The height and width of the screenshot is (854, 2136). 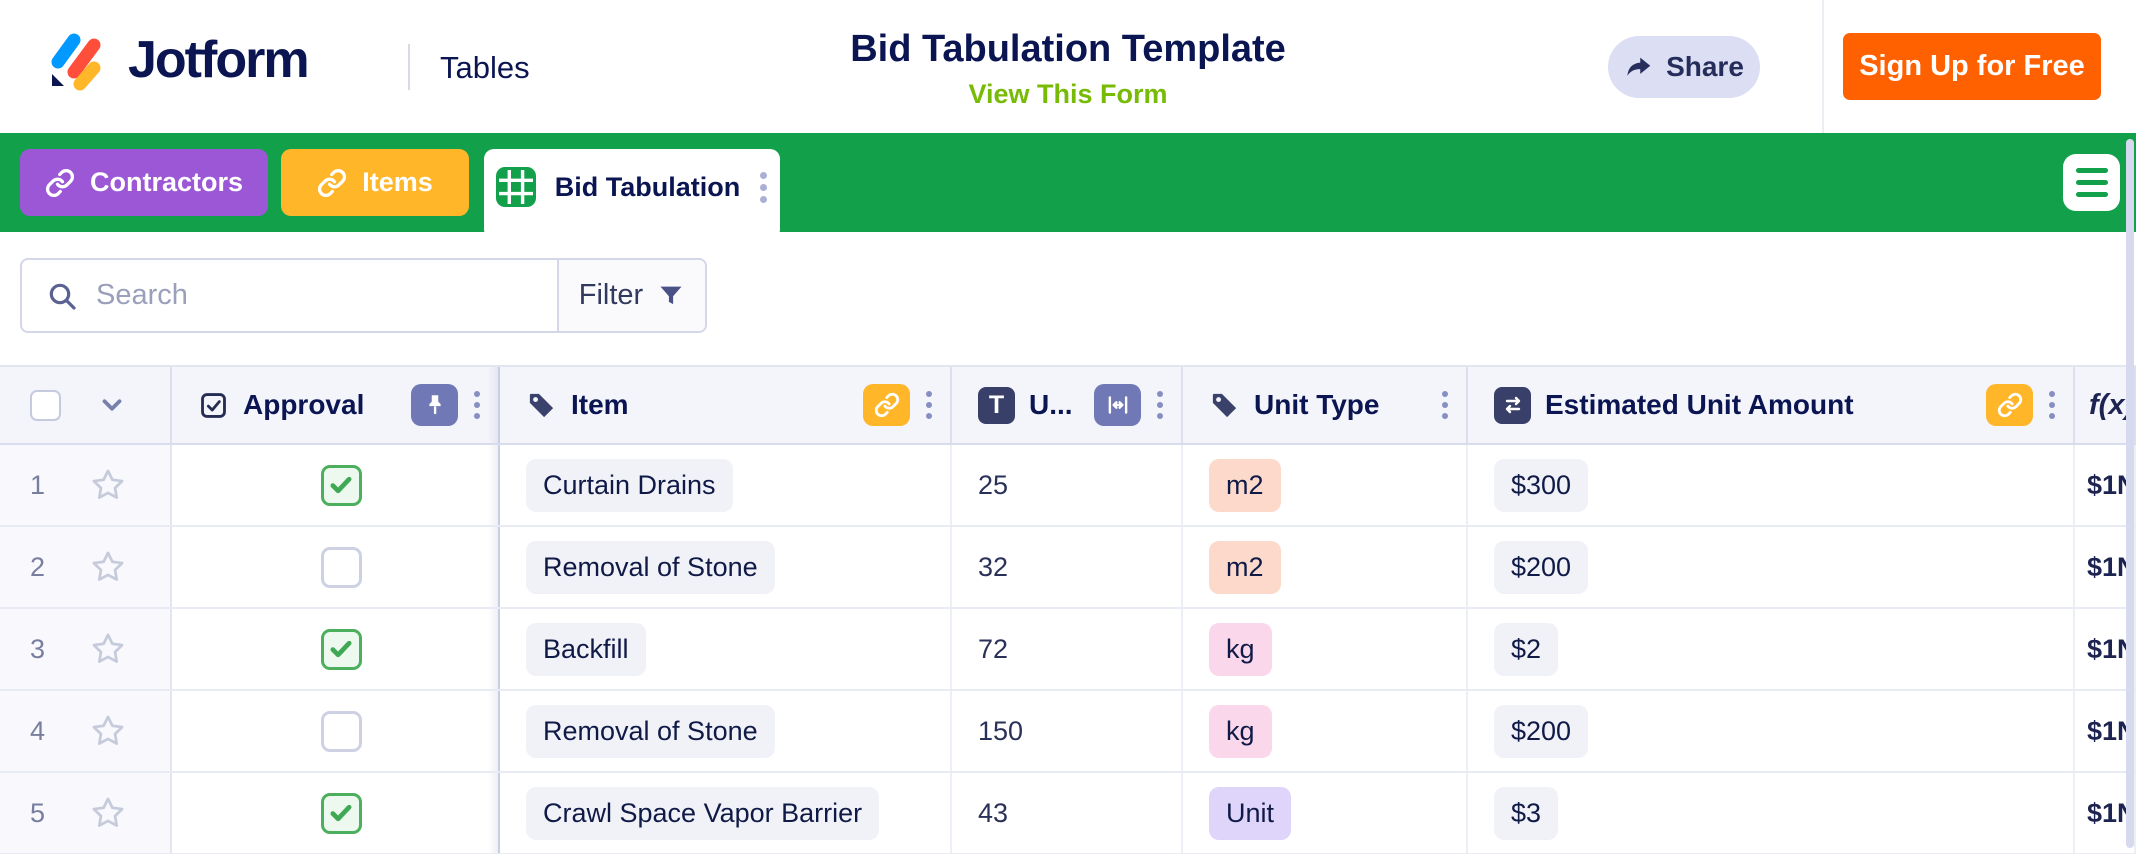 I want to click on exchange-icon, so click(x=1512, y=405).